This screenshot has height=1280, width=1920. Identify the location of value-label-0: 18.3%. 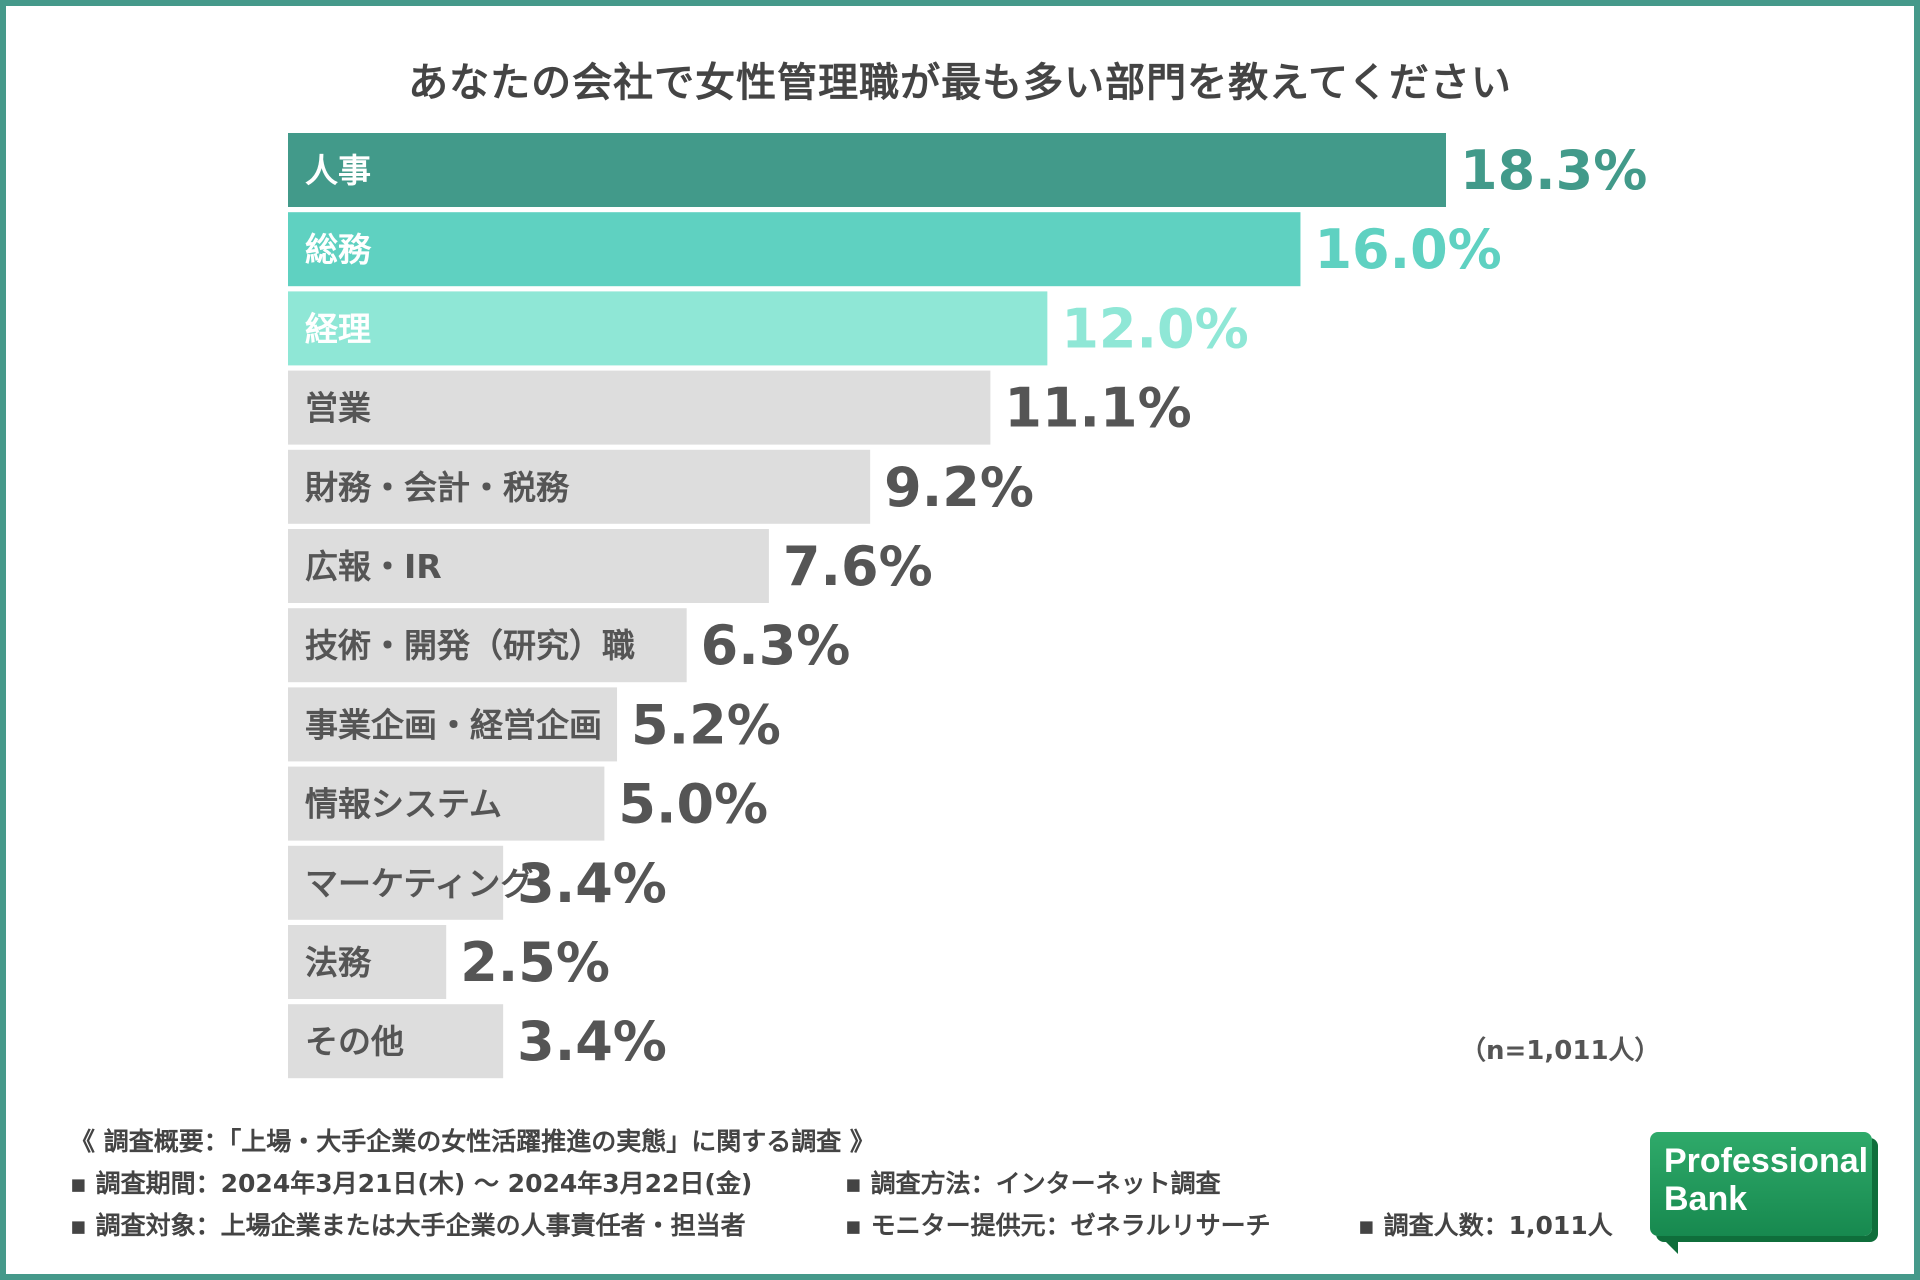
(1553, 170).